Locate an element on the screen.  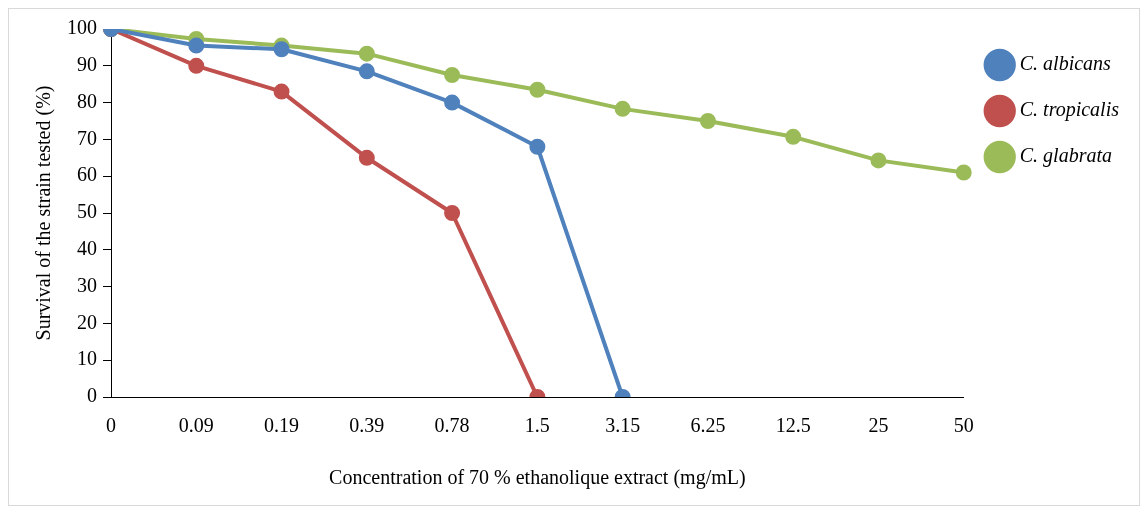
y-tick-label: 40 is located at coordinates (87, 248).